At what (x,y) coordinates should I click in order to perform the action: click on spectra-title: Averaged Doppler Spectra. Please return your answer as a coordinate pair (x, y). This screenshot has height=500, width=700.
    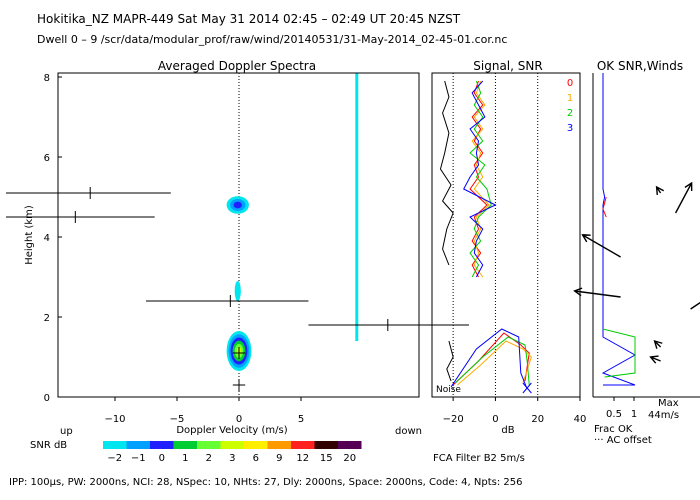
    Looking at the image, I should click on (237, 66).